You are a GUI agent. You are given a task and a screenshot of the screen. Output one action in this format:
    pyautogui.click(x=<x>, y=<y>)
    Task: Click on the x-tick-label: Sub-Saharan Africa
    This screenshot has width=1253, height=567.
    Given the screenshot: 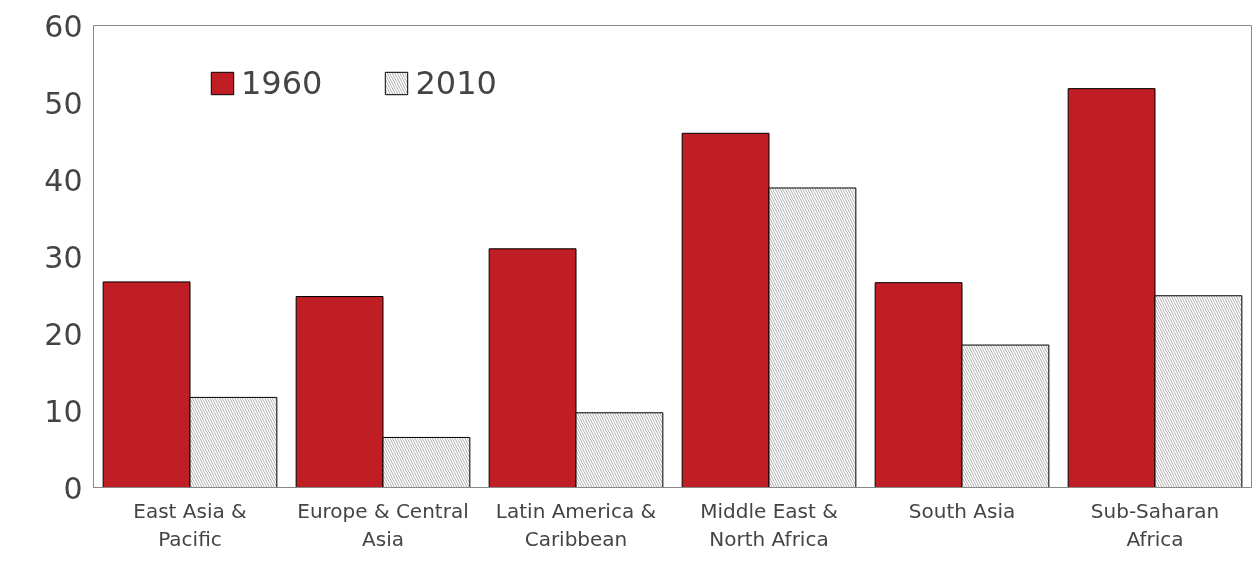 What is the action you would take?
    pyautogui.click(x=1155, y=525)
    